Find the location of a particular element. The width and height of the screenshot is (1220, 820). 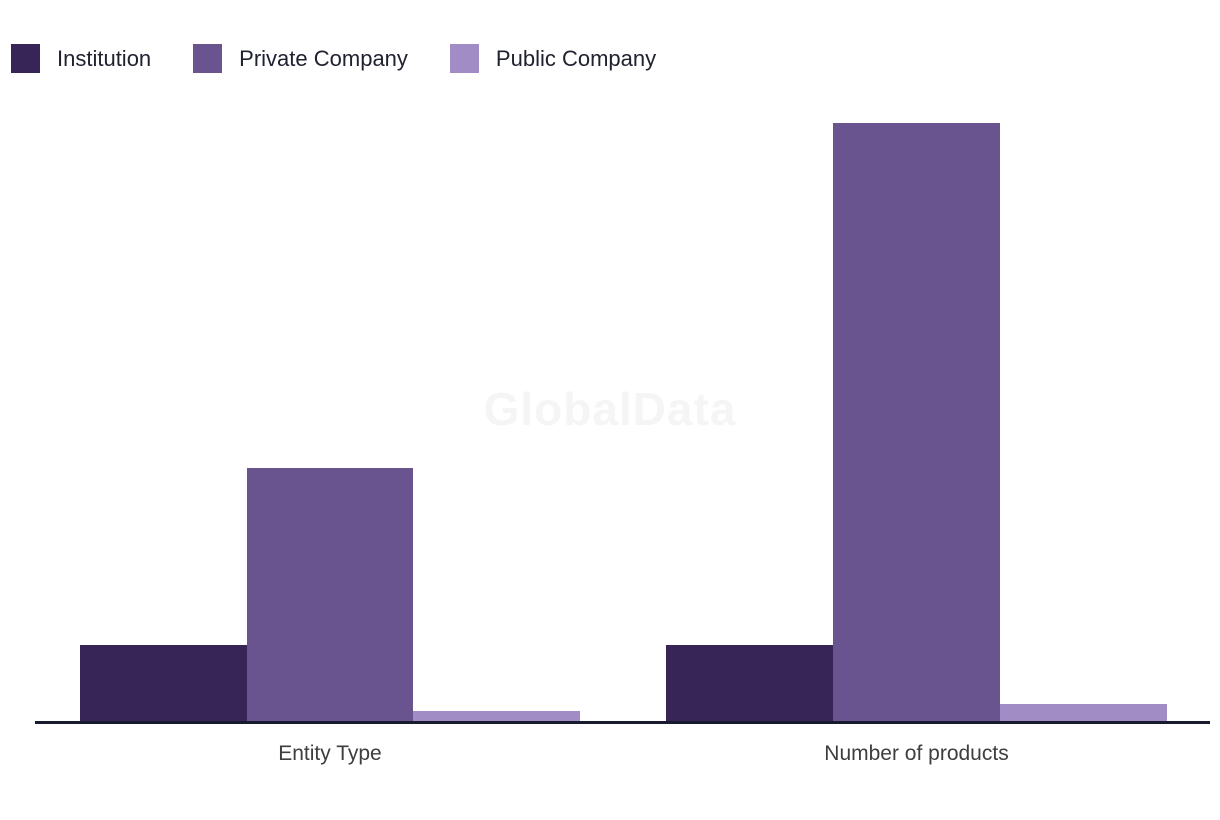

legend-label-private-company: Private Company is located at coordinates (323, 58).